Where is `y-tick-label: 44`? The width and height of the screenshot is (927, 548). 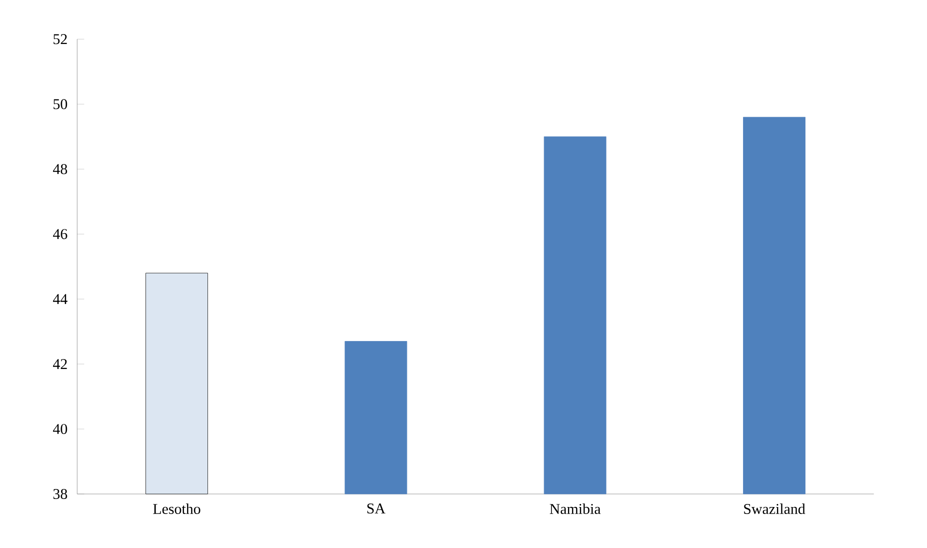 y-tick-label: 44 is located at coordinates (60, 299).